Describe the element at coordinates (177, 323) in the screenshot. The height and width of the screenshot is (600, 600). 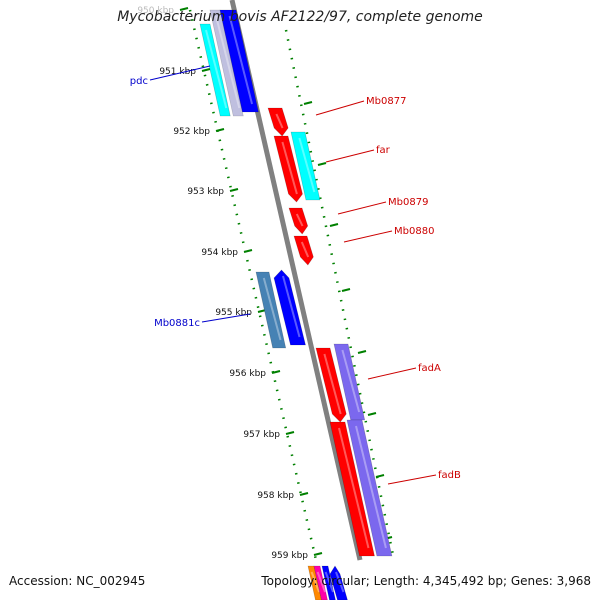
I see `gene-label-Mb0881c: Mb0881c` at that location.